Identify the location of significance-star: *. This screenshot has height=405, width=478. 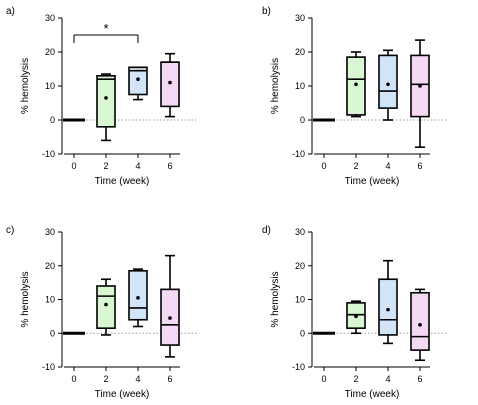
(105, 28).